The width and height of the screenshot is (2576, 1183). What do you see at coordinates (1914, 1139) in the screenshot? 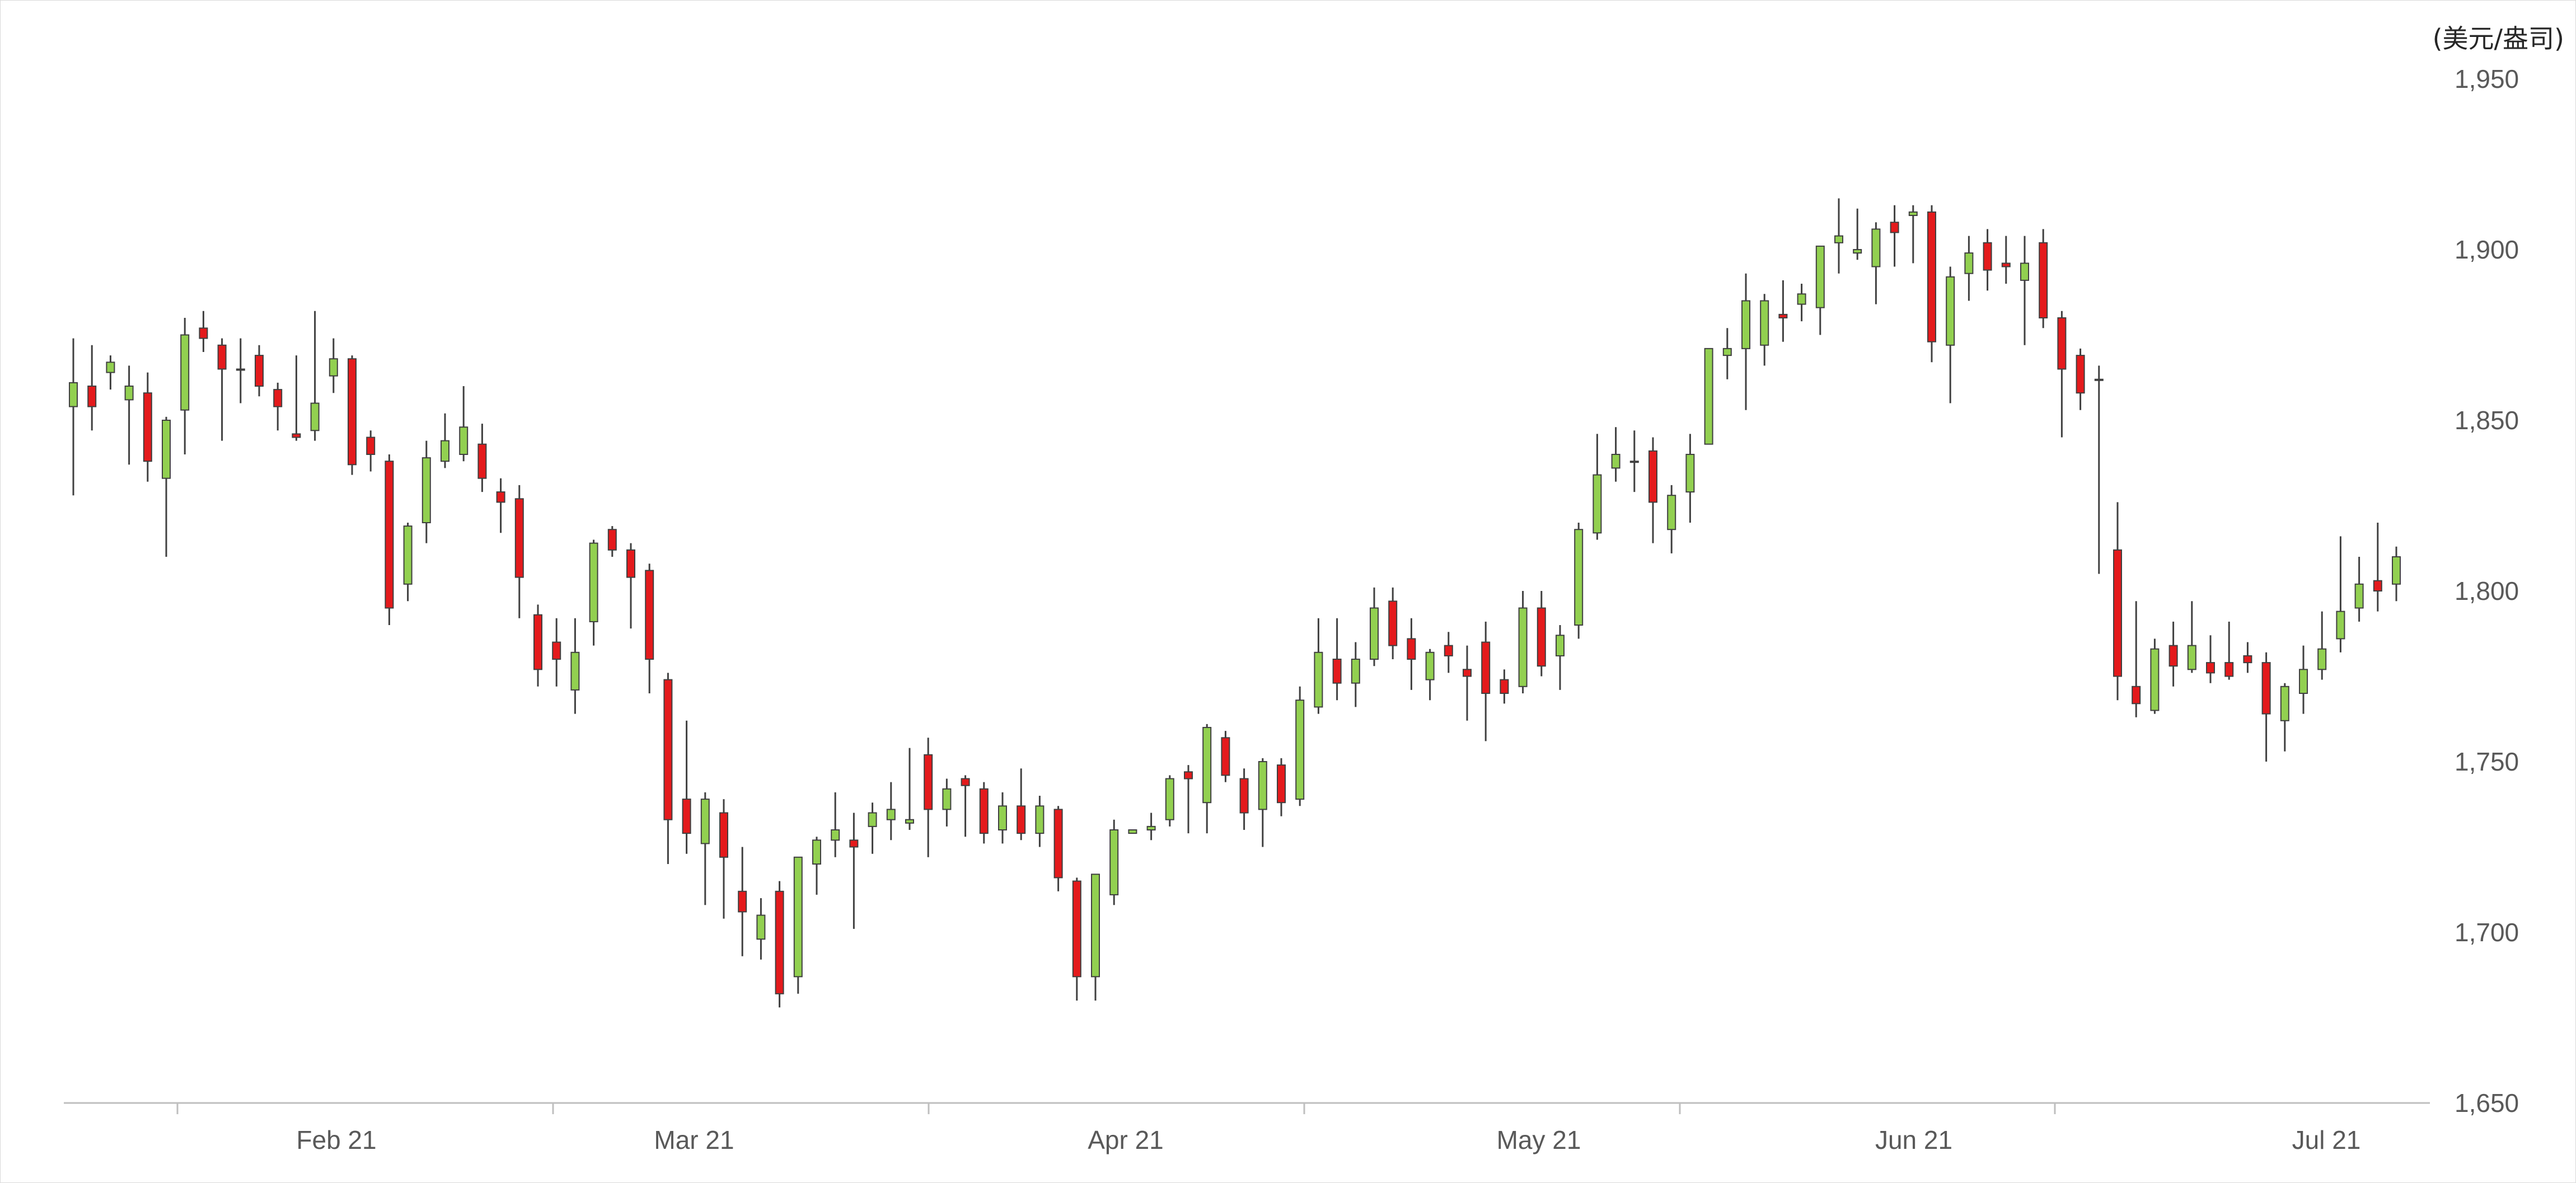
I see `x-tick-label: Jun 21` at bounding box center [1914, 1139].